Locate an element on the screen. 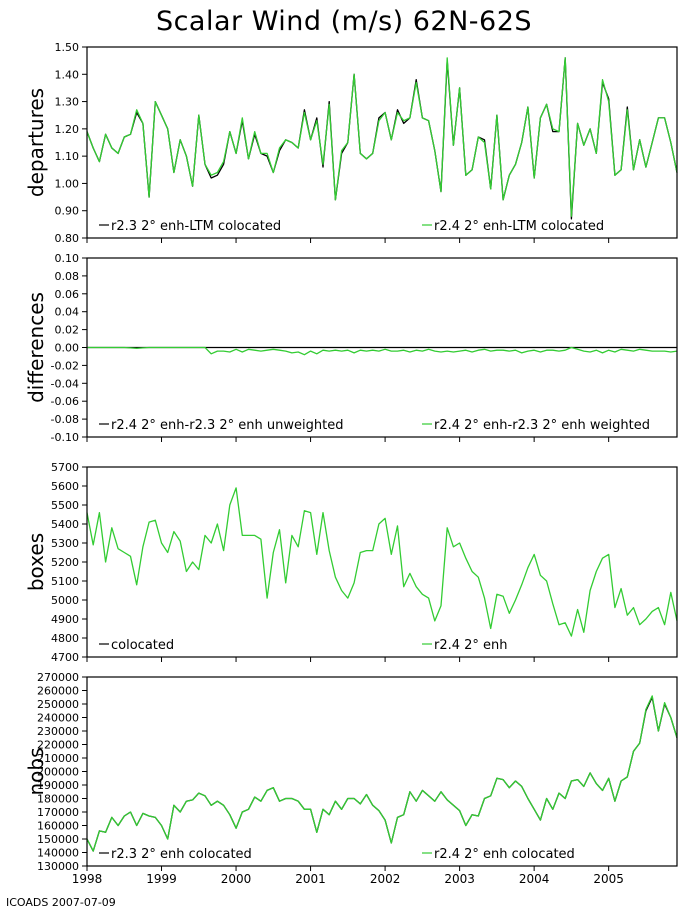  y-tick-label: 0.08 is located at coordinates (67, 276).